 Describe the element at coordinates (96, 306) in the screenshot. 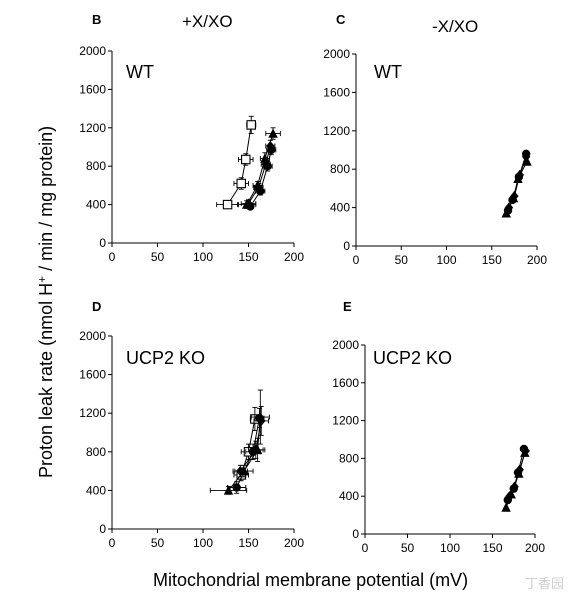

I see `panel-letter: D` at that location.